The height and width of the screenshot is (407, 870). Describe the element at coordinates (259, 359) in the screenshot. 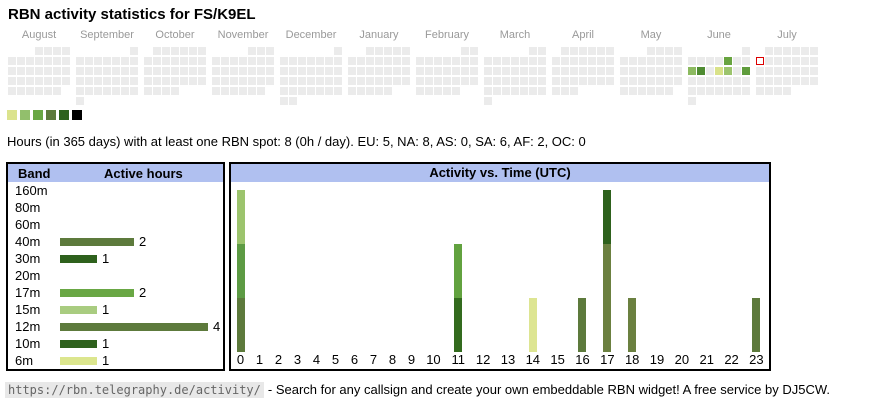

I see `hour-label: 1` at that location.